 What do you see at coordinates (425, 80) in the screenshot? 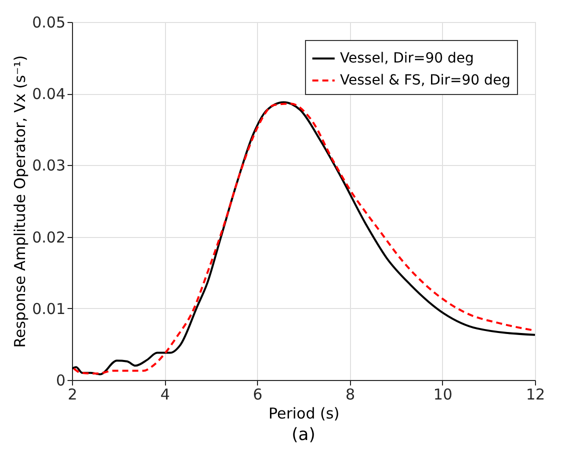
I see `legend-label: Vessel & FS, Dir=90 deg` at bounding box center [425, 80].